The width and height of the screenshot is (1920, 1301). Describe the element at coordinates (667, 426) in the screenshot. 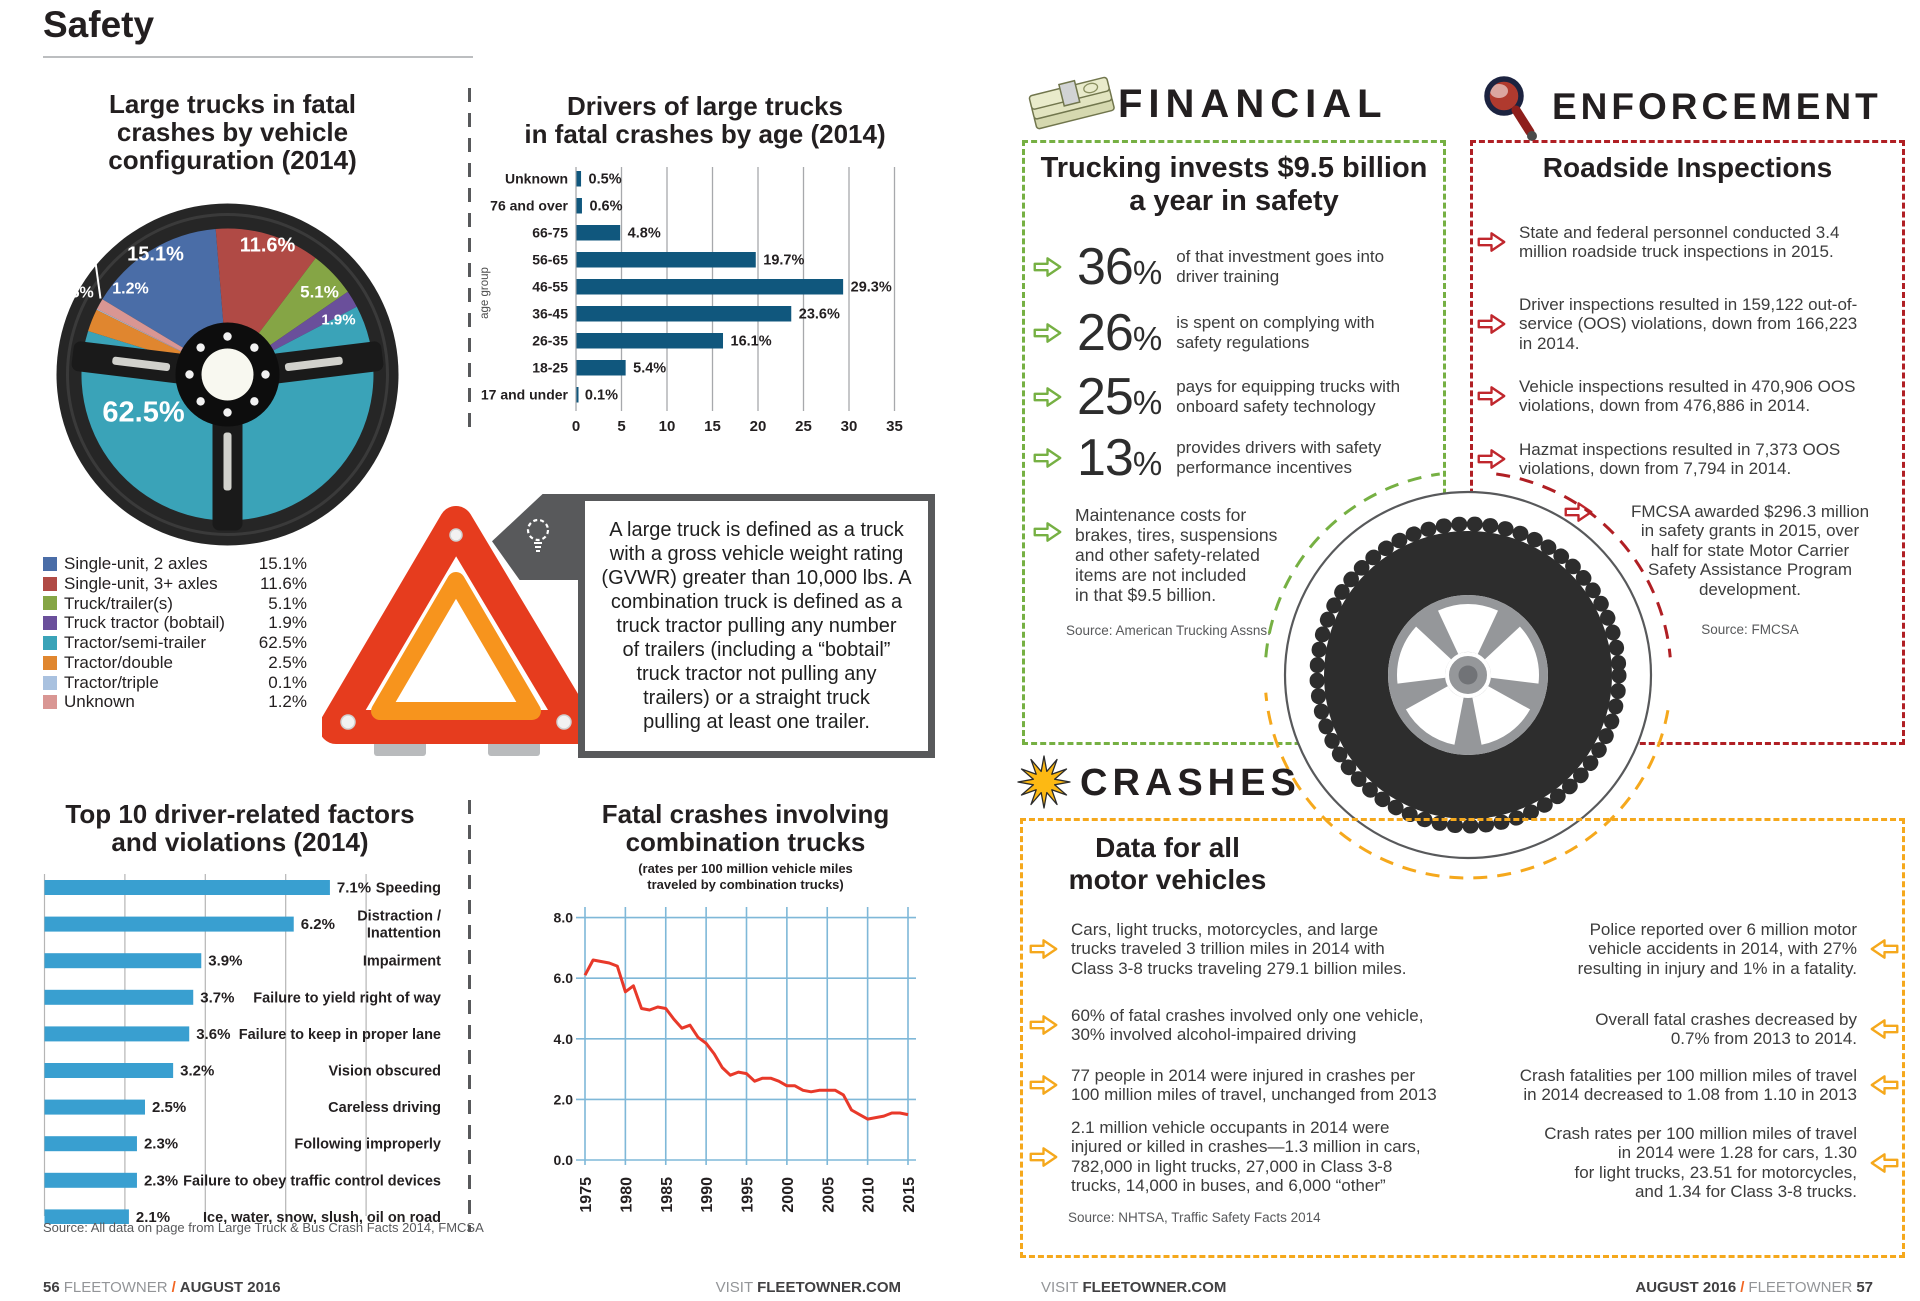

I see `svg-text: 10` at that location.